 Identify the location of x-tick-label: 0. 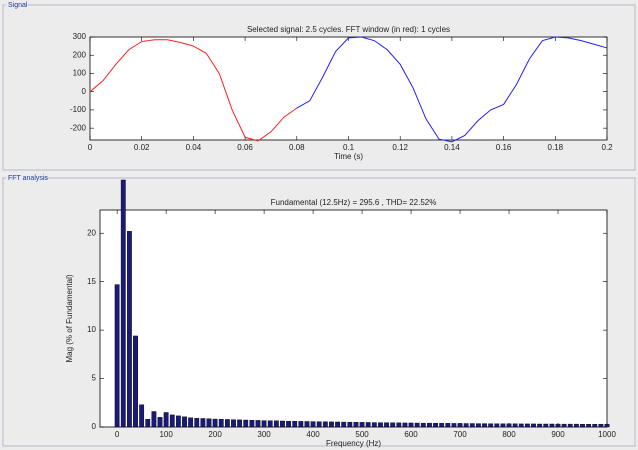
(117, 434).